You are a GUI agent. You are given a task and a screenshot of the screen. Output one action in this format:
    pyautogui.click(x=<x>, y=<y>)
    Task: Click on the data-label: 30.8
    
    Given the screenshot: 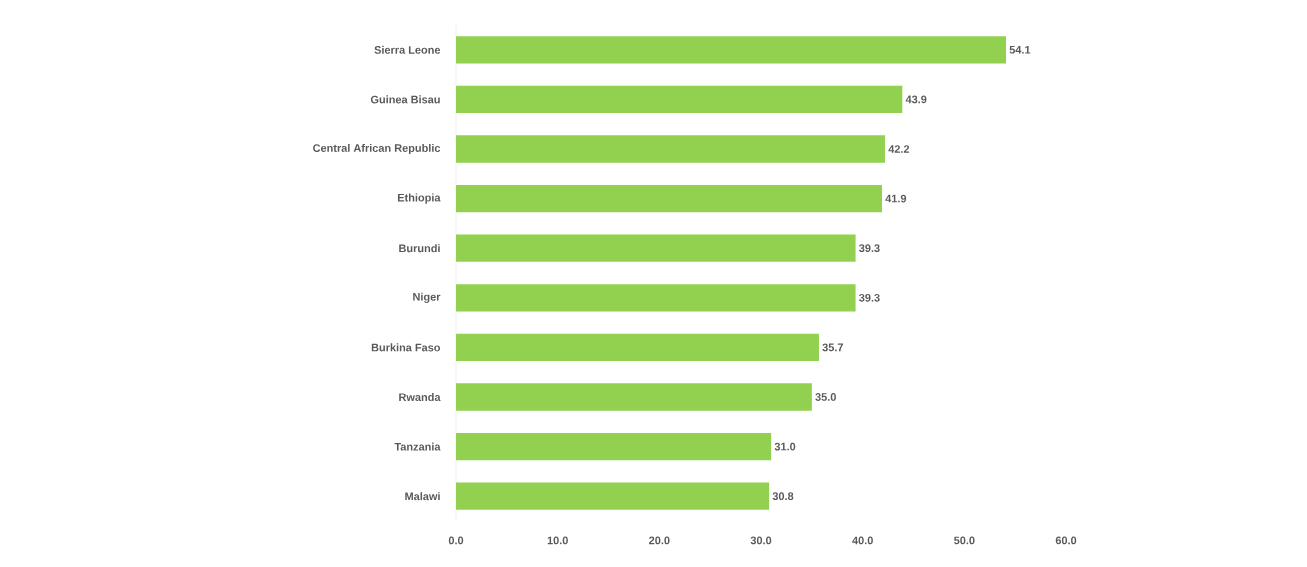 What is the action you would take?
    pyautogui.click(x=783, y=496)
    